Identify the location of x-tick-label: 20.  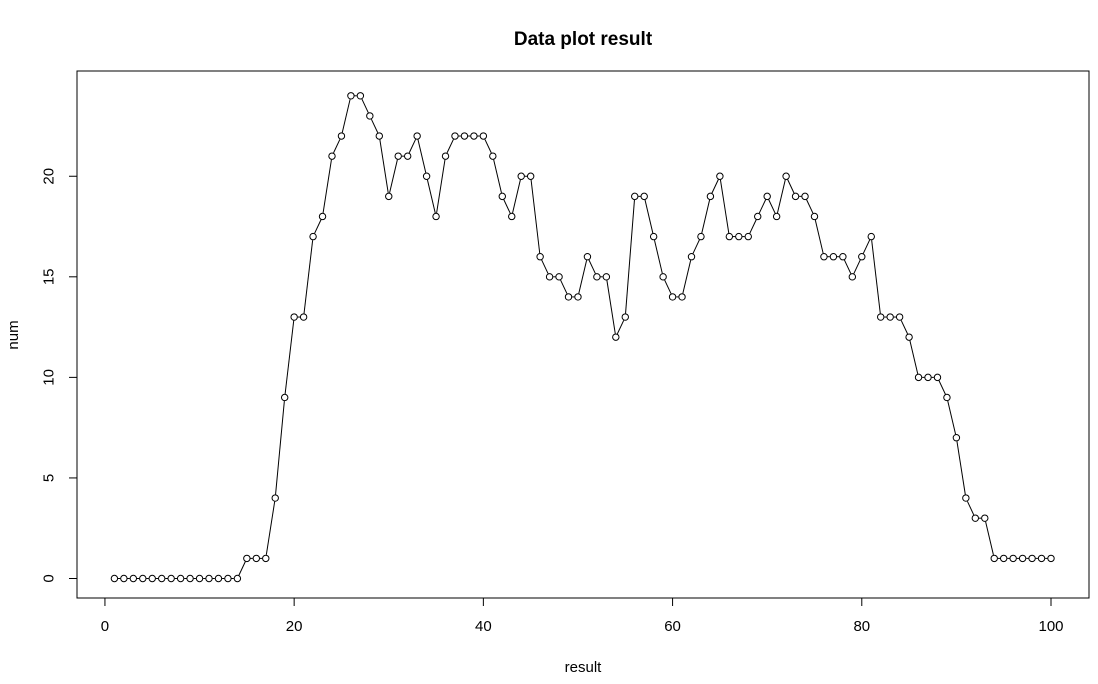
(294, 626).